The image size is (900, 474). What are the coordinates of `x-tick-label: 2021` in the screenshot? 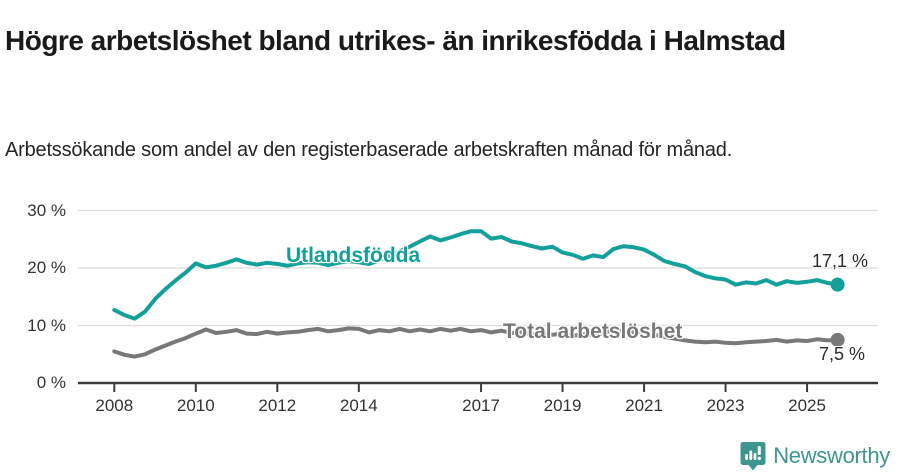 It's located at (644, 405).